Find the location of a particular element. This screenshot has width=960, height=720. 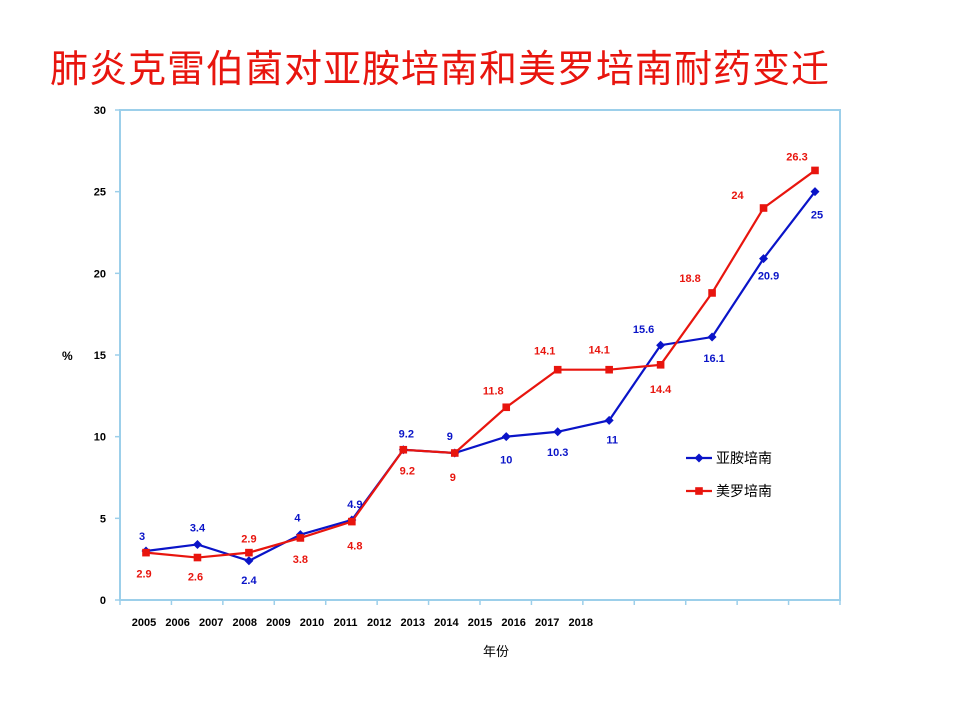

legend-label: 美罗培南 is located at coordinates (744, 492).